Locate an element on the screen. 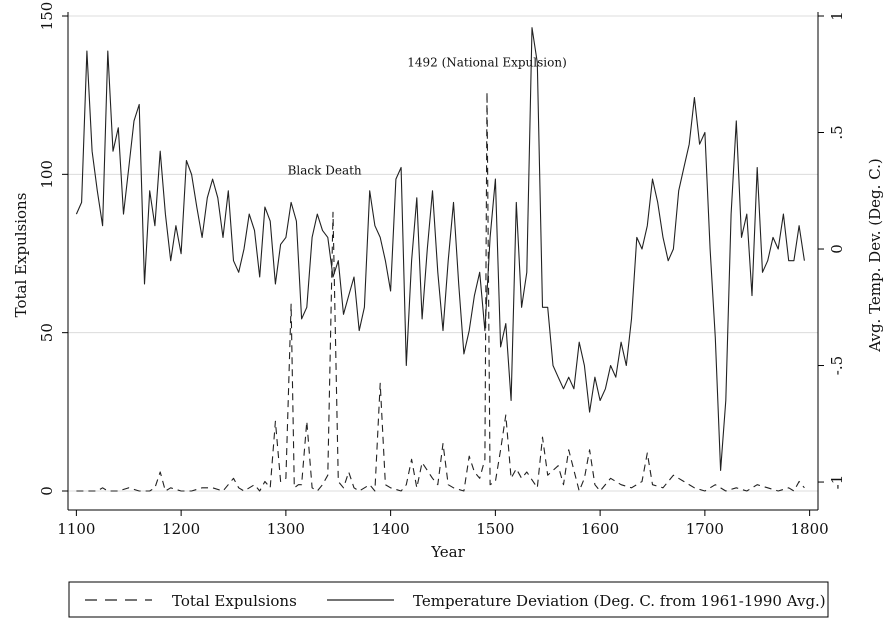 This screenshot has width=893, height=619. y-left-tick-label: 150 is located at coordinates (47, 16).